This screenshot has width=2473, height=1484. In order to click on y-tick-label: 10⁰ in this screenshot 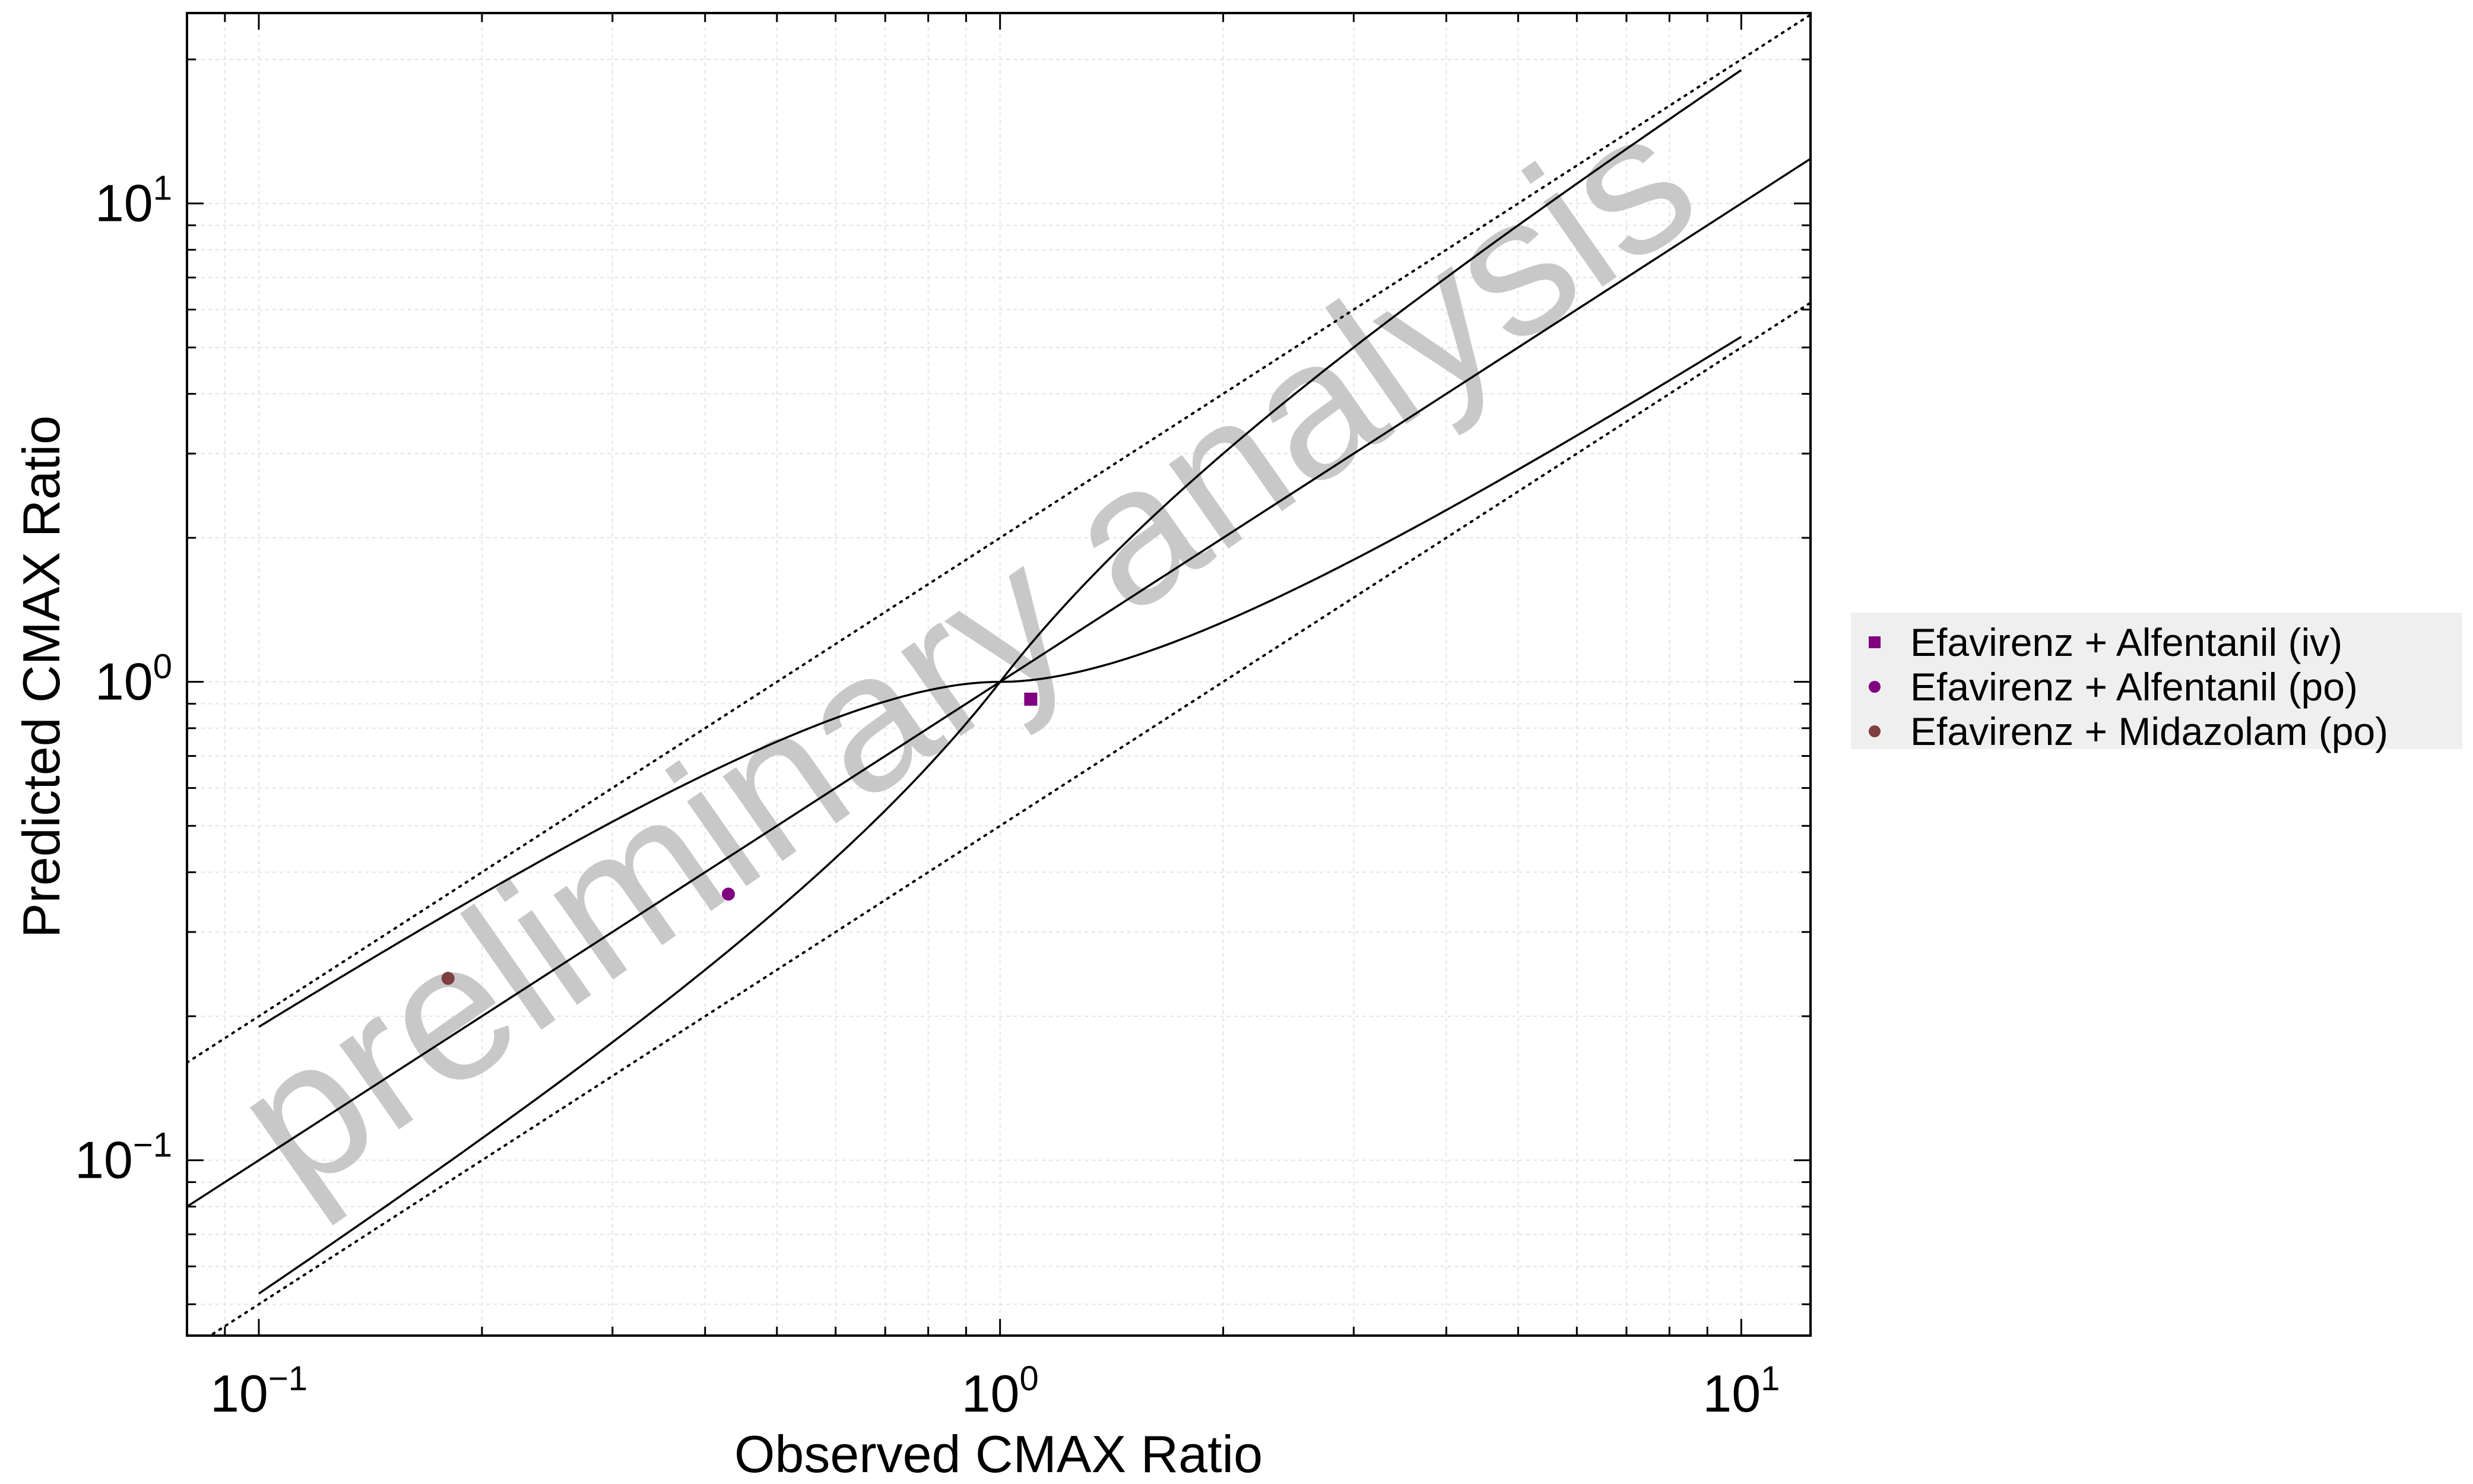, I will do `click(133, 679)`.